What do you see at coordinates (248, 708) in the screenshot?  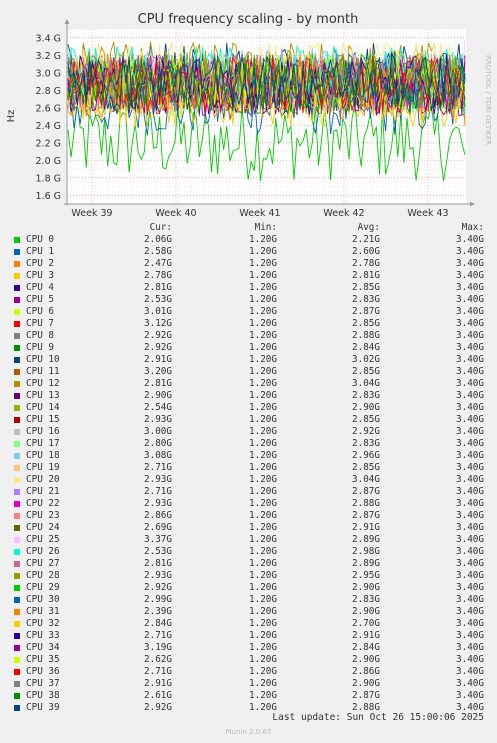 I see `legend-row: CPU 39 2.92G 1.20G 2.88G 3.40G` at bounding box center [248, 708].